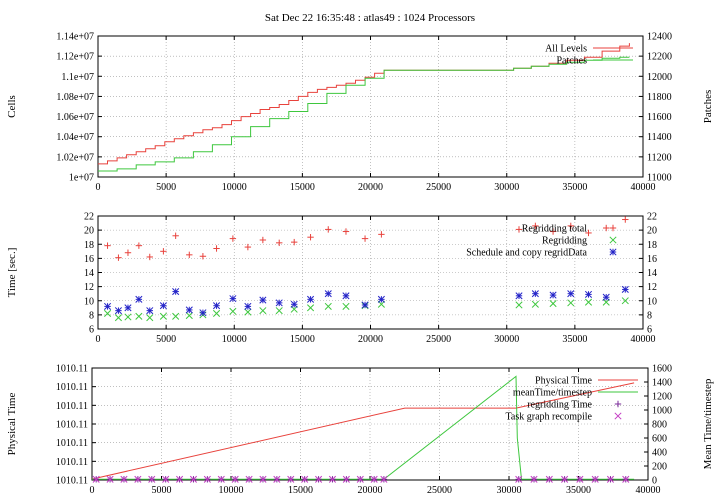 The height and width of the screenshot is (504, 720). Describe the element at coordinates (549, 417) in the screenshot. I see `legend-label: Task graph recompile` at that location.